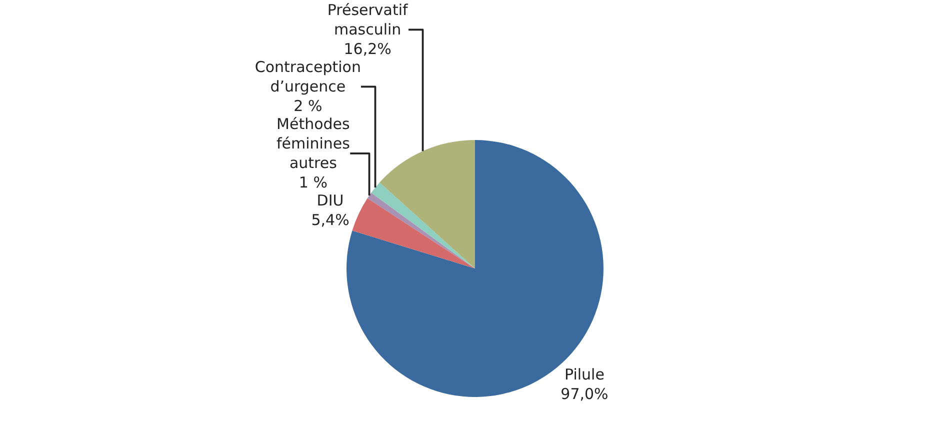 The image size is (950, 437). Describe the element at coordinates (330, 220) in the screenshot. I see `data-label: 5,4%` at that location.